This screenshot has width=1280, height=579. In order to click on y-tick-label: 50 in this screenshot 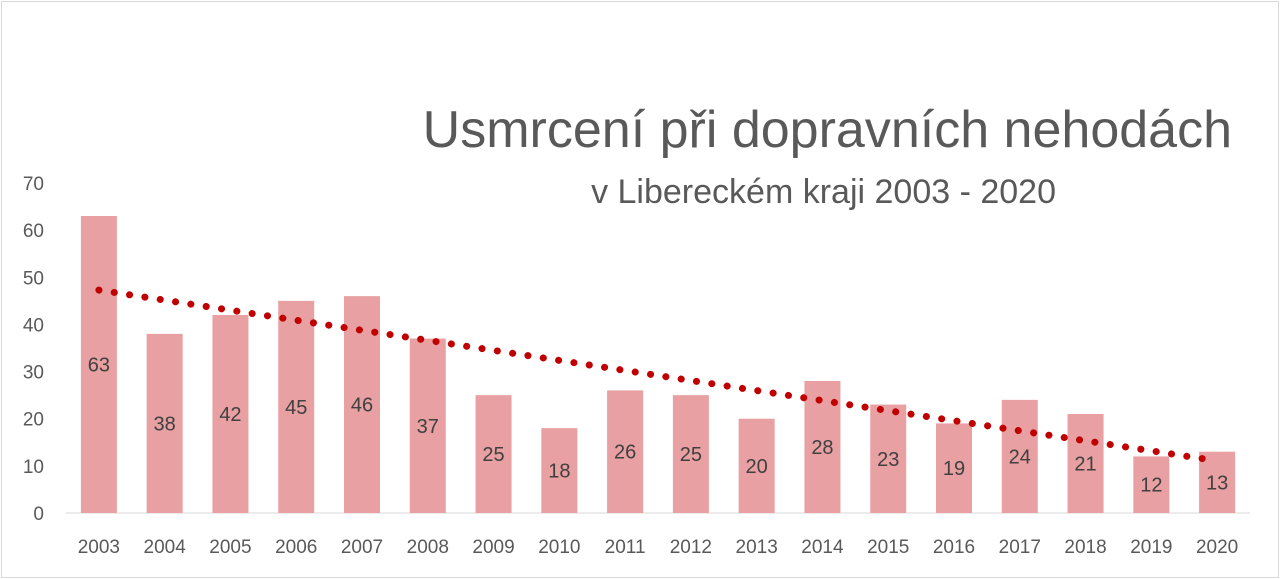, I will do `click(33, 278)`.